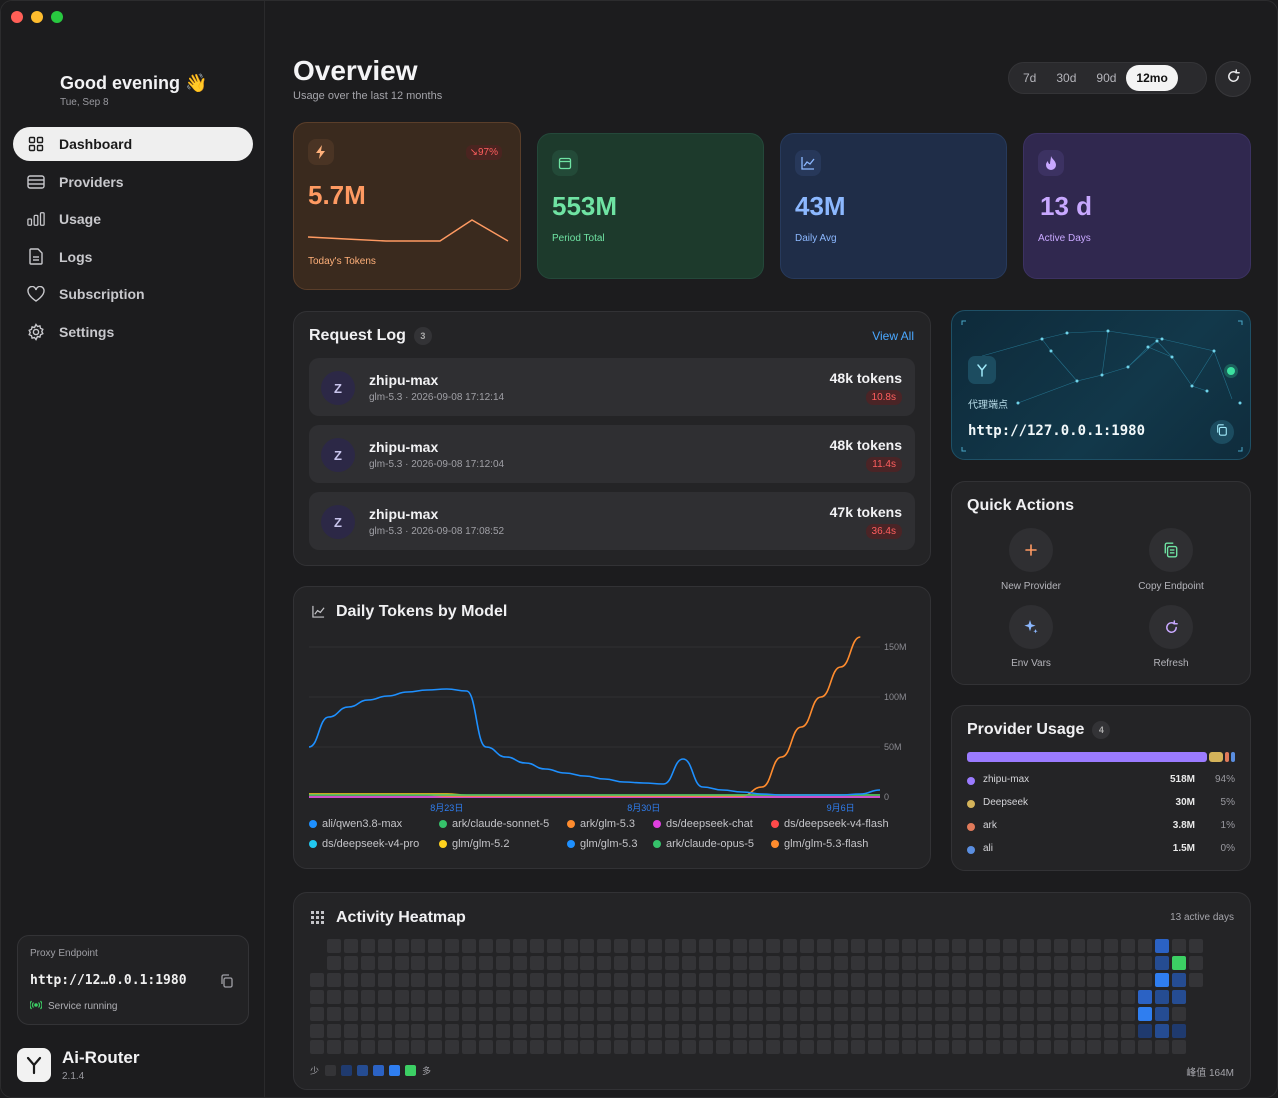  I want to click on legend-item: ark/claude-sonnet-5, so click(503, 824).